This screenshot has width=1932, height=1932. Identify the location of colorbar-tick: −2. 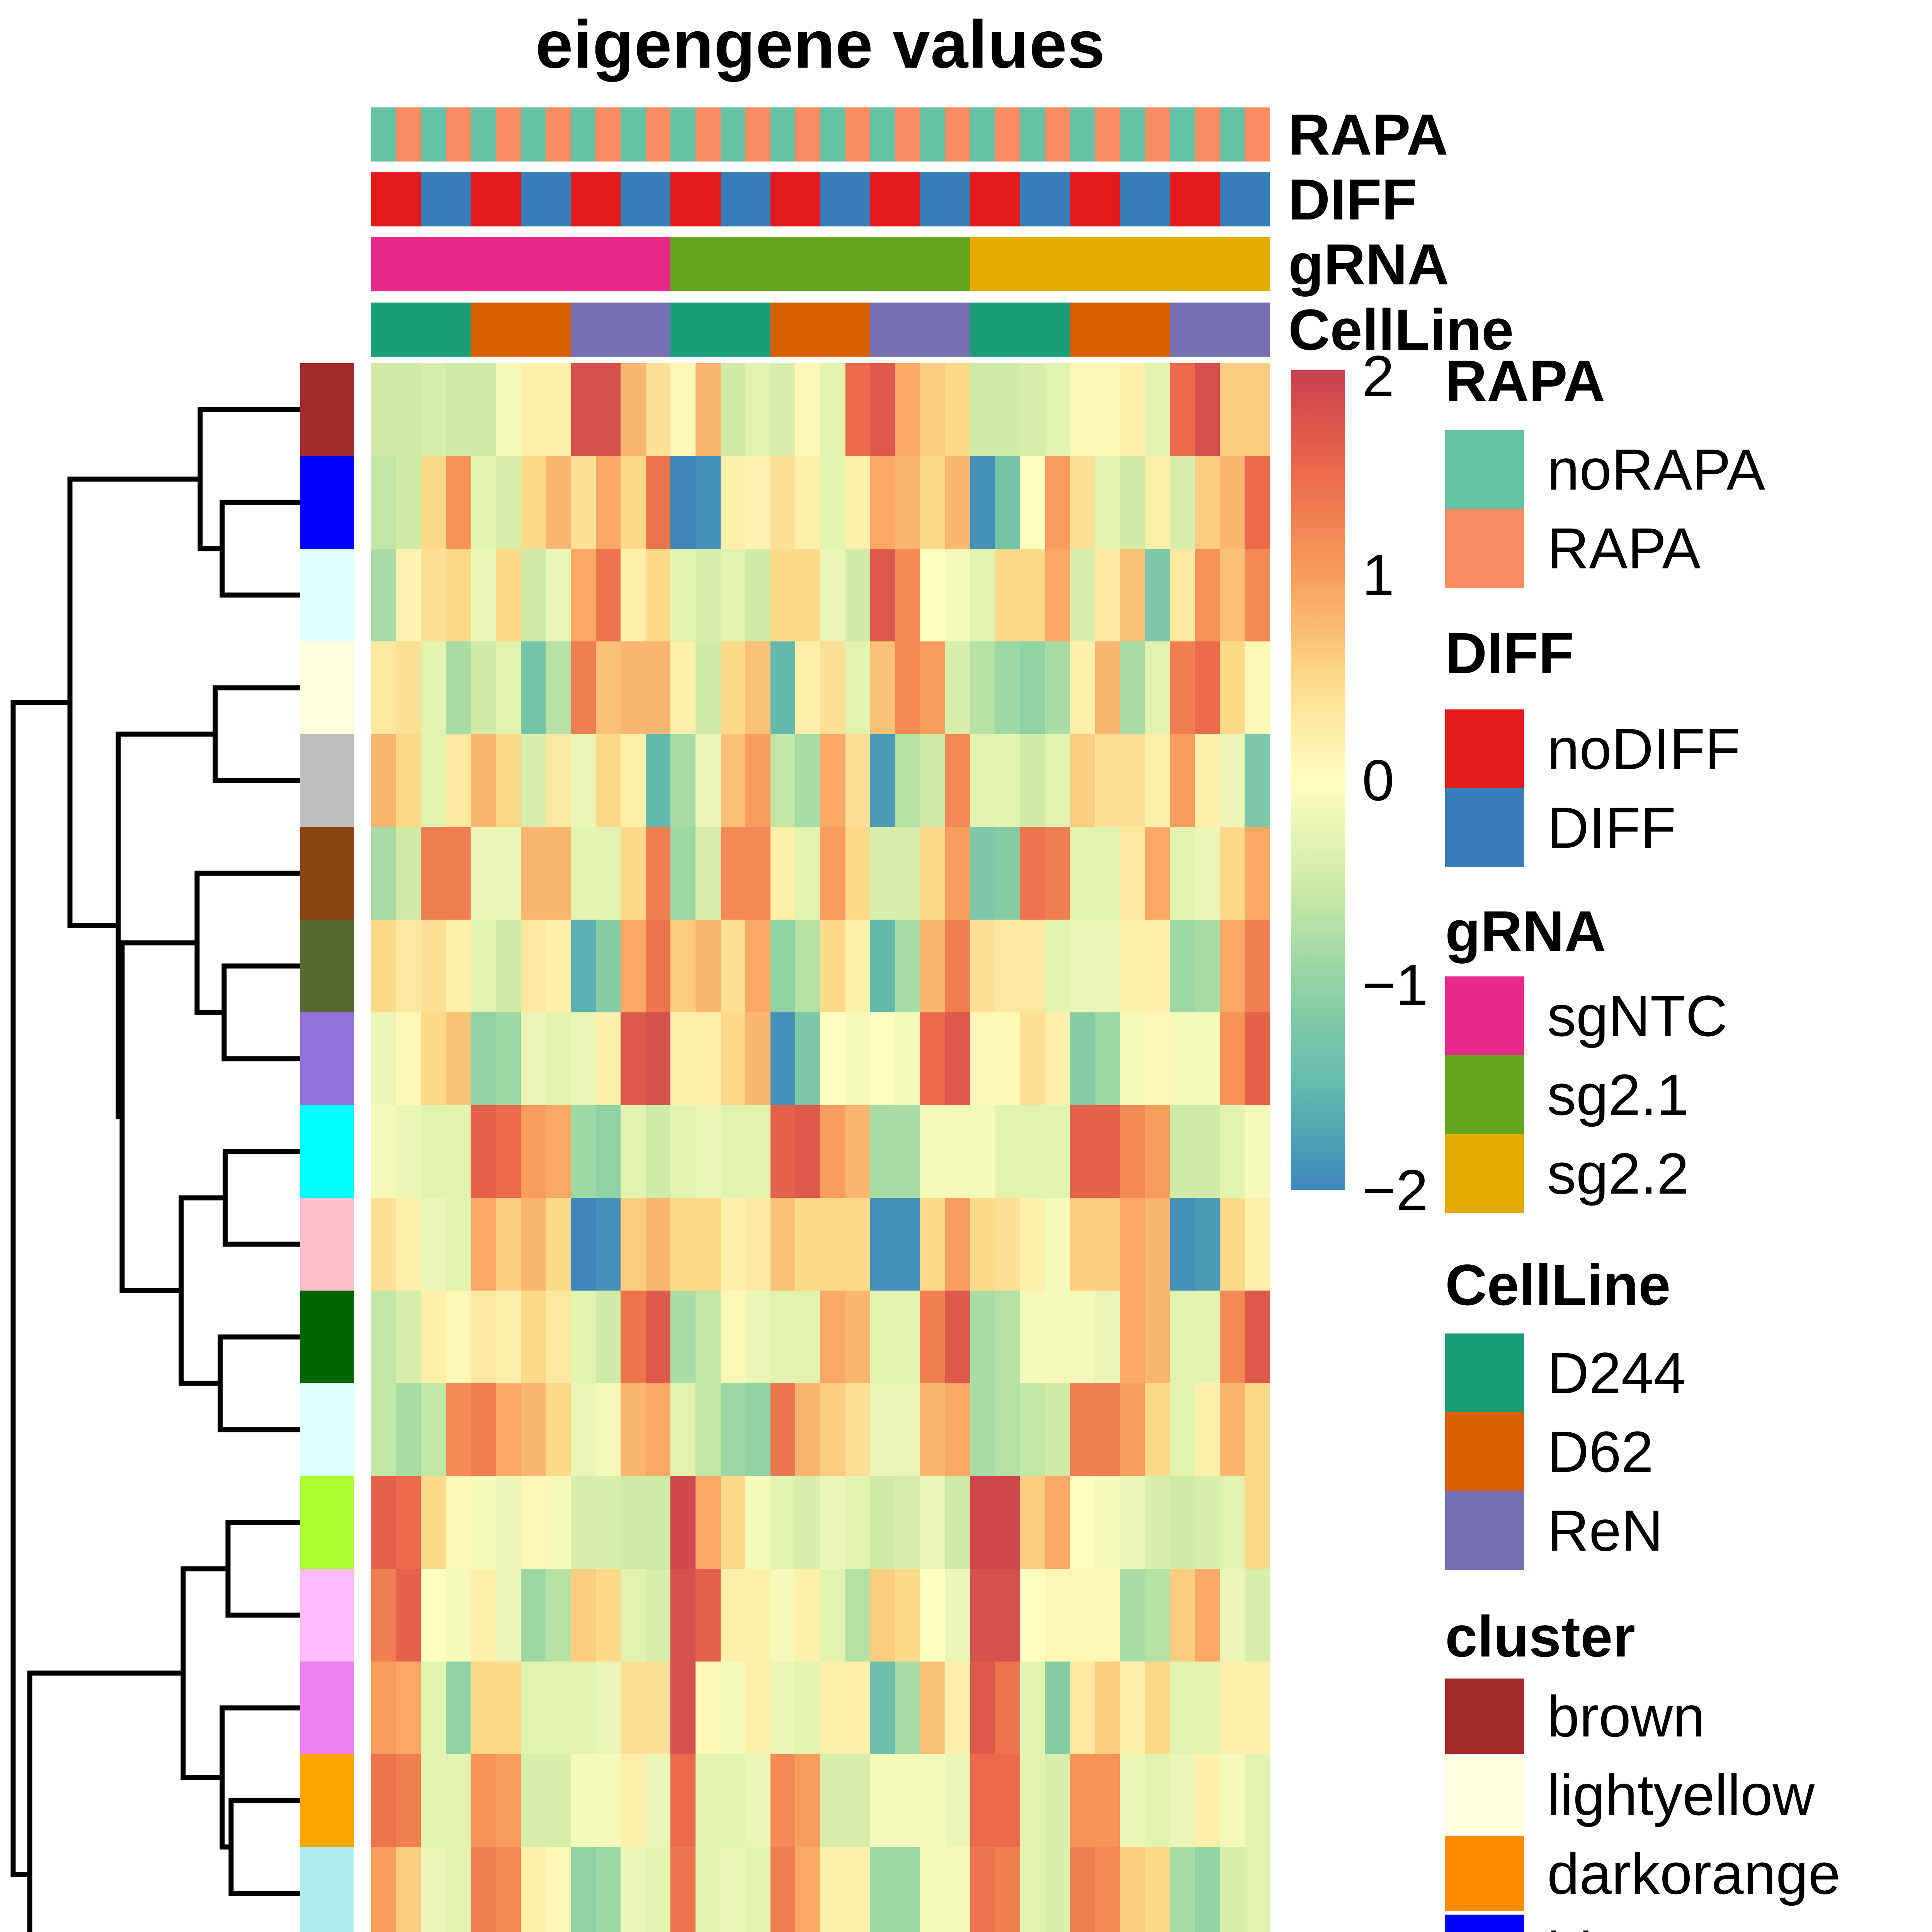
(1396, 1191).